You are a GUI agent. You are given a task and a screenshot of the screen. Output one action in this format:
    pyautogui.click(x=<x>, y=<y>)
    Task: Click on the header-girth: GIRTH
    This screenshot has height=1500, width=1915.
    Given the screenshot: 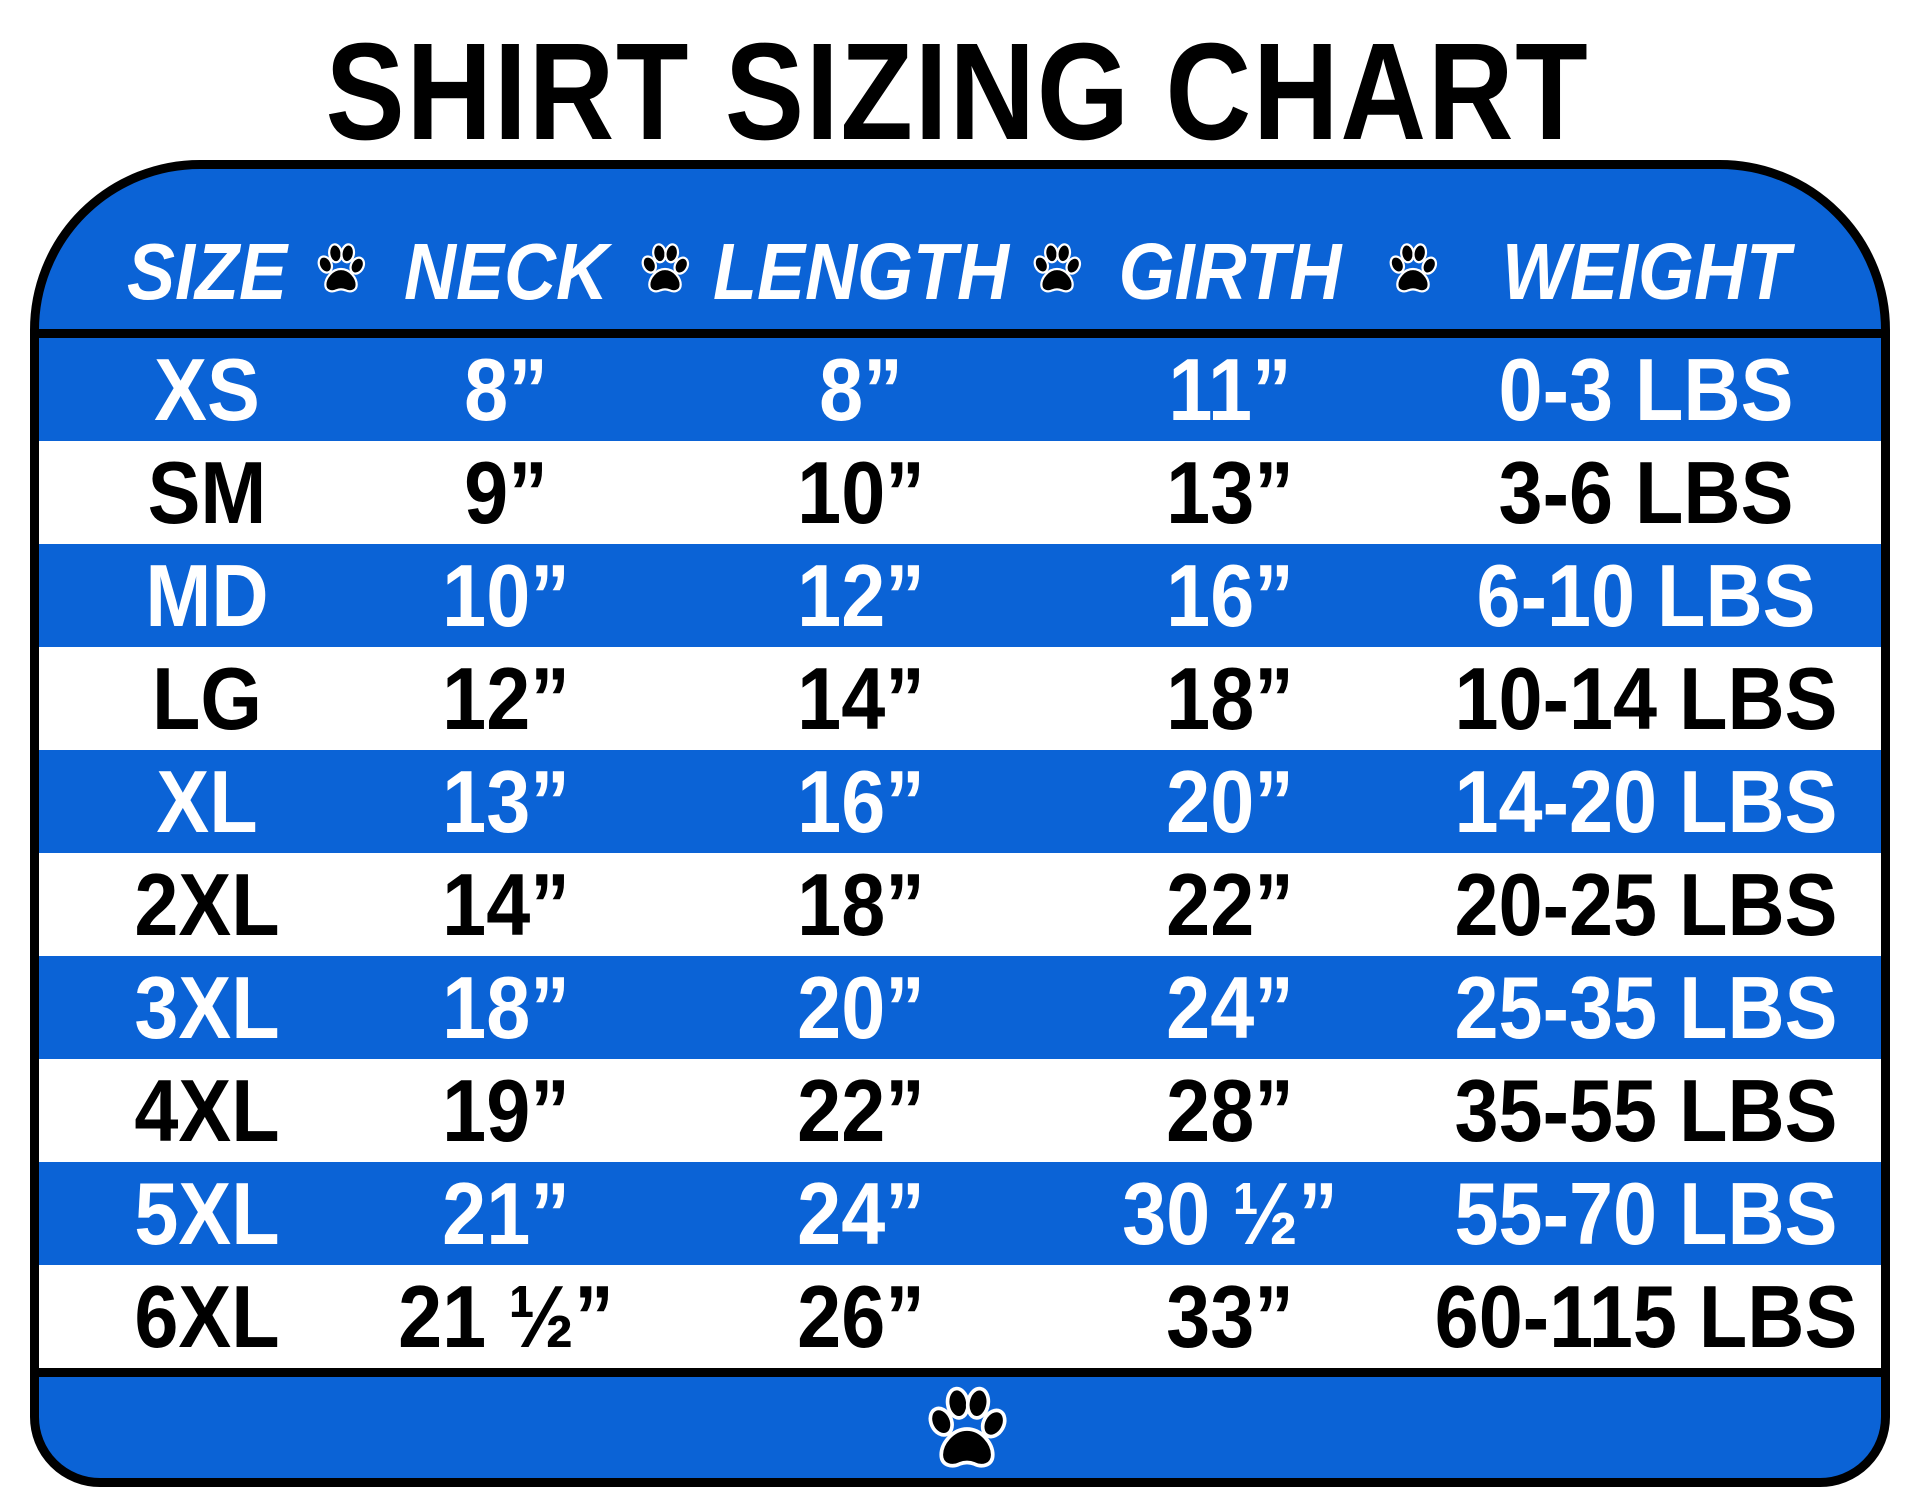 What is the action you would take?
    pyautogui.click(x=1230, y=271)
    